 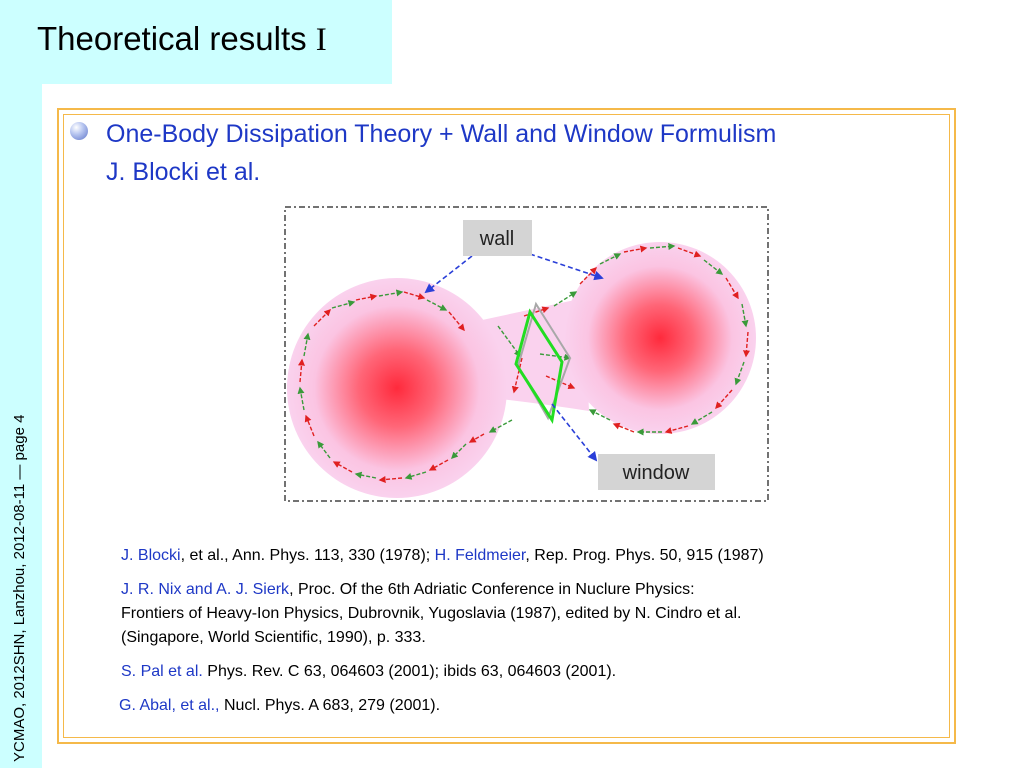 I want to click on reference-4-text: Nucl. Phys. A 683, 279 (2001)., so click(x=330, y=705).